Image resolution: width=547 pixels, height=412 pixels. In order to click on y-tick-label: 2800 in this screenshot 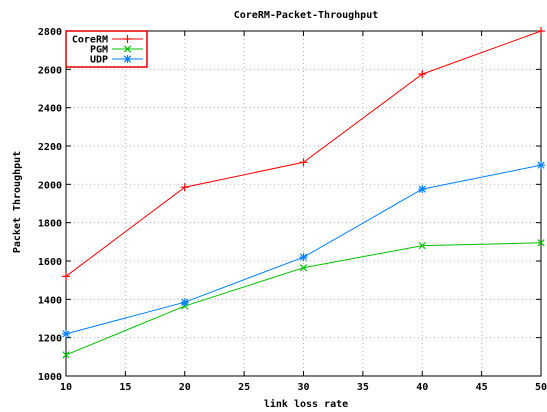, I will do `click(50, 32)`.